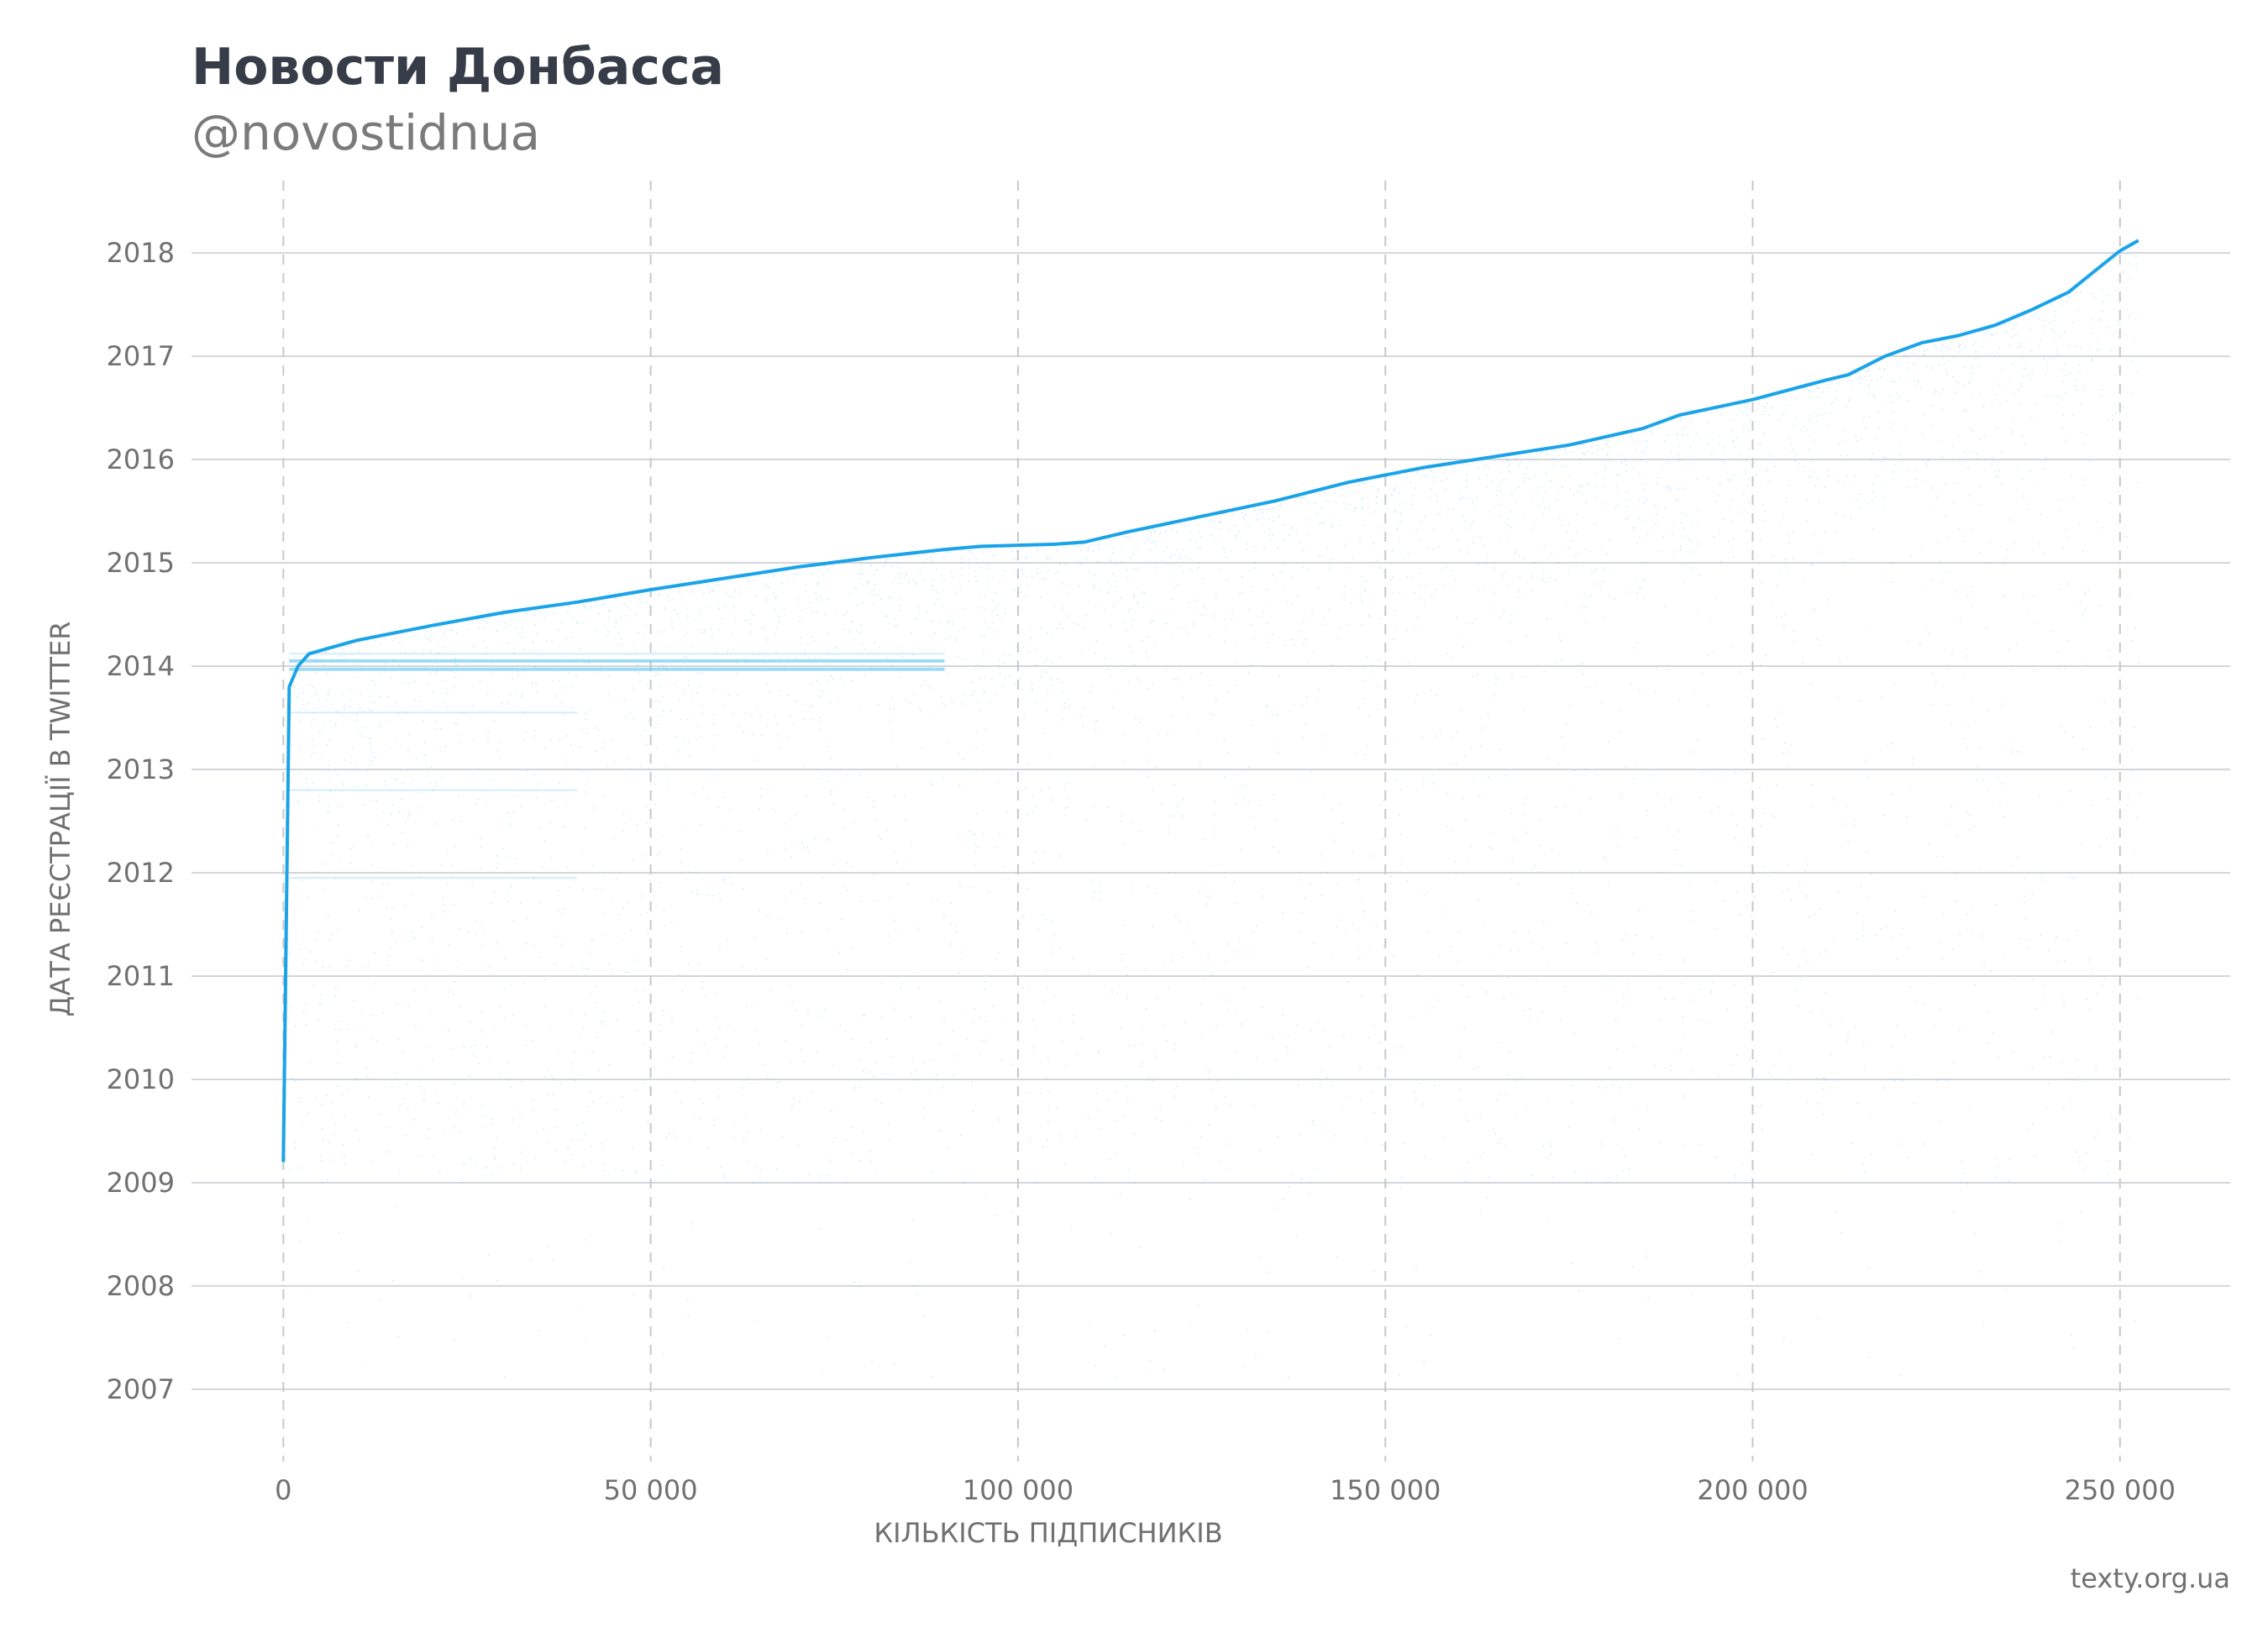  I want to click on y-tick-label: 2014, so click(141, 666).